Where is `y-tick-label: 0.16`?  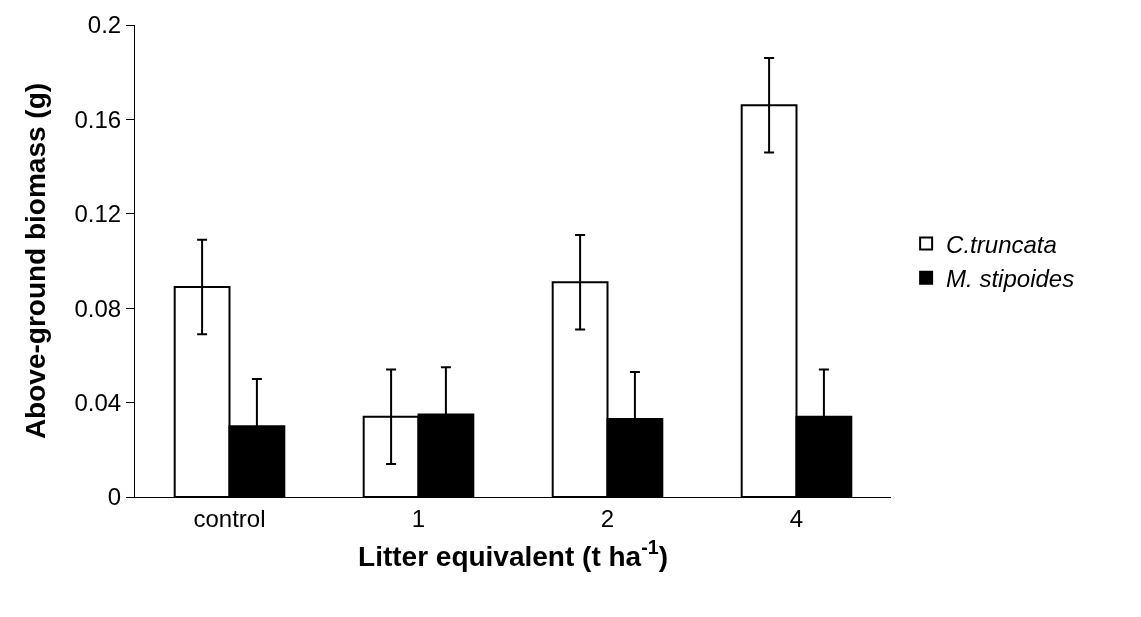 y-tick-label: 0.16 is located at coordinates (98, 119).